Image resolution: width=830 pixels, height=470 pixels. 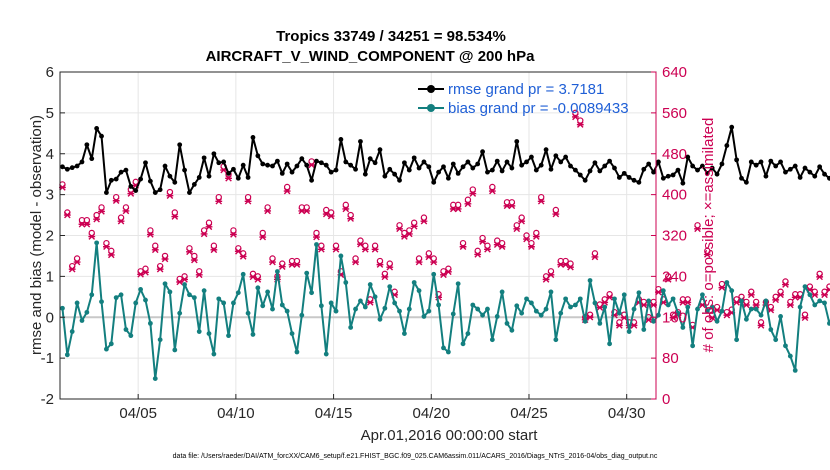 I want to click on y-right-tick-label: 80, so click(x=670, y=358).